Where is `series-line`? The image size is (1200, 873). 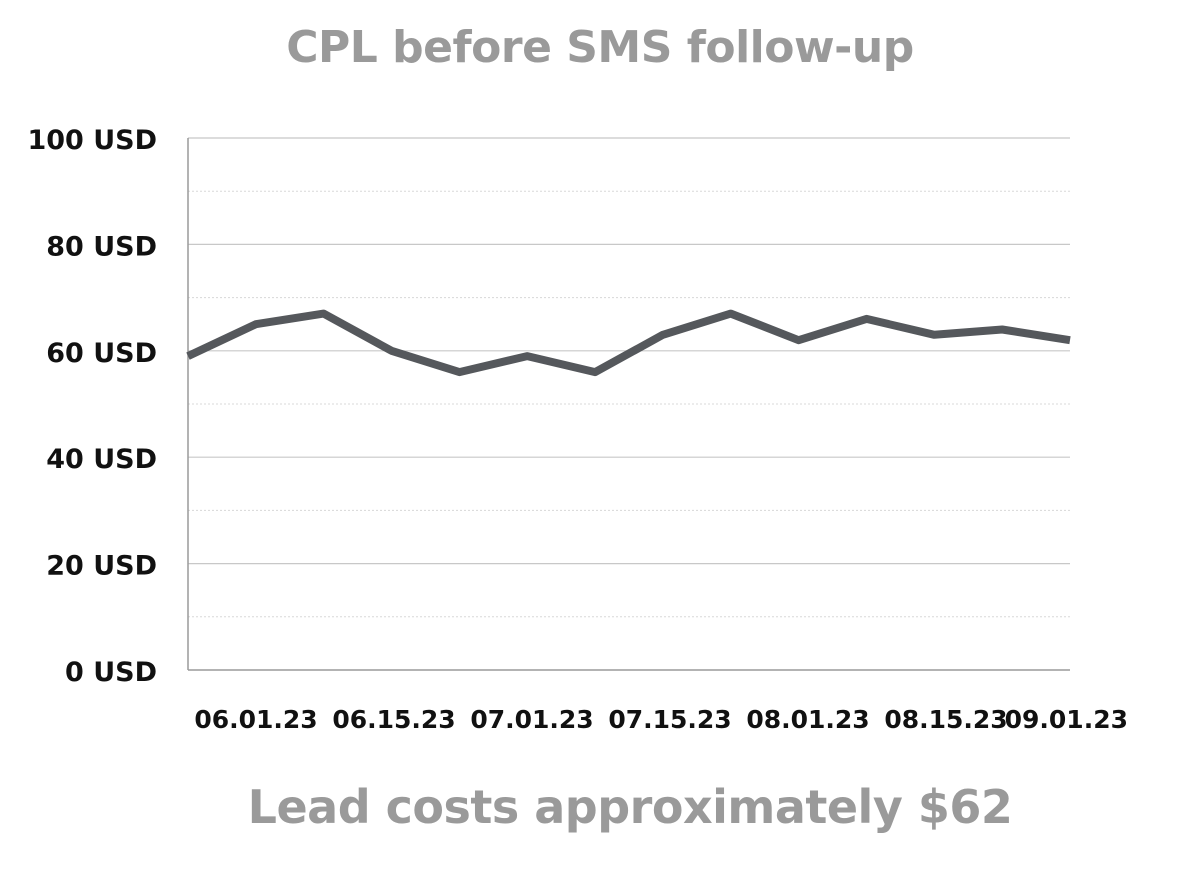 series-line is located at coordinates (628, 343).